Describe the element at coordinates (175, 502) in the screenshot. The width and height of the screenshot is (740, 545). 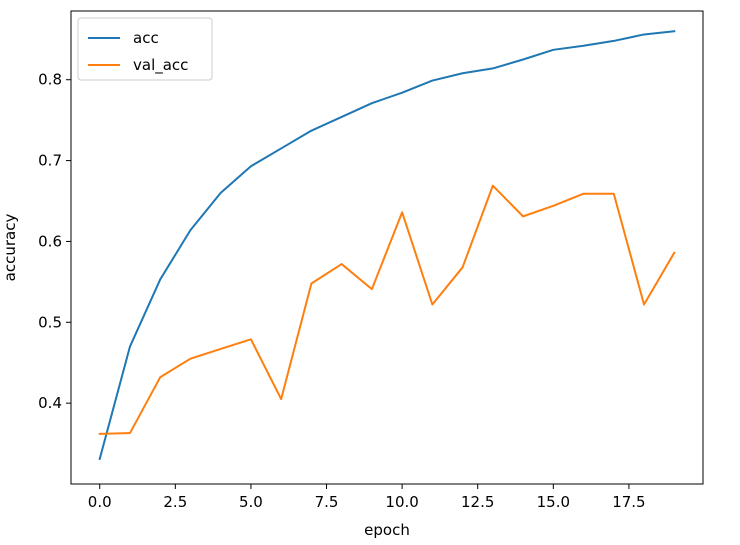
I see `x-tick-label: 2.5` at that location.